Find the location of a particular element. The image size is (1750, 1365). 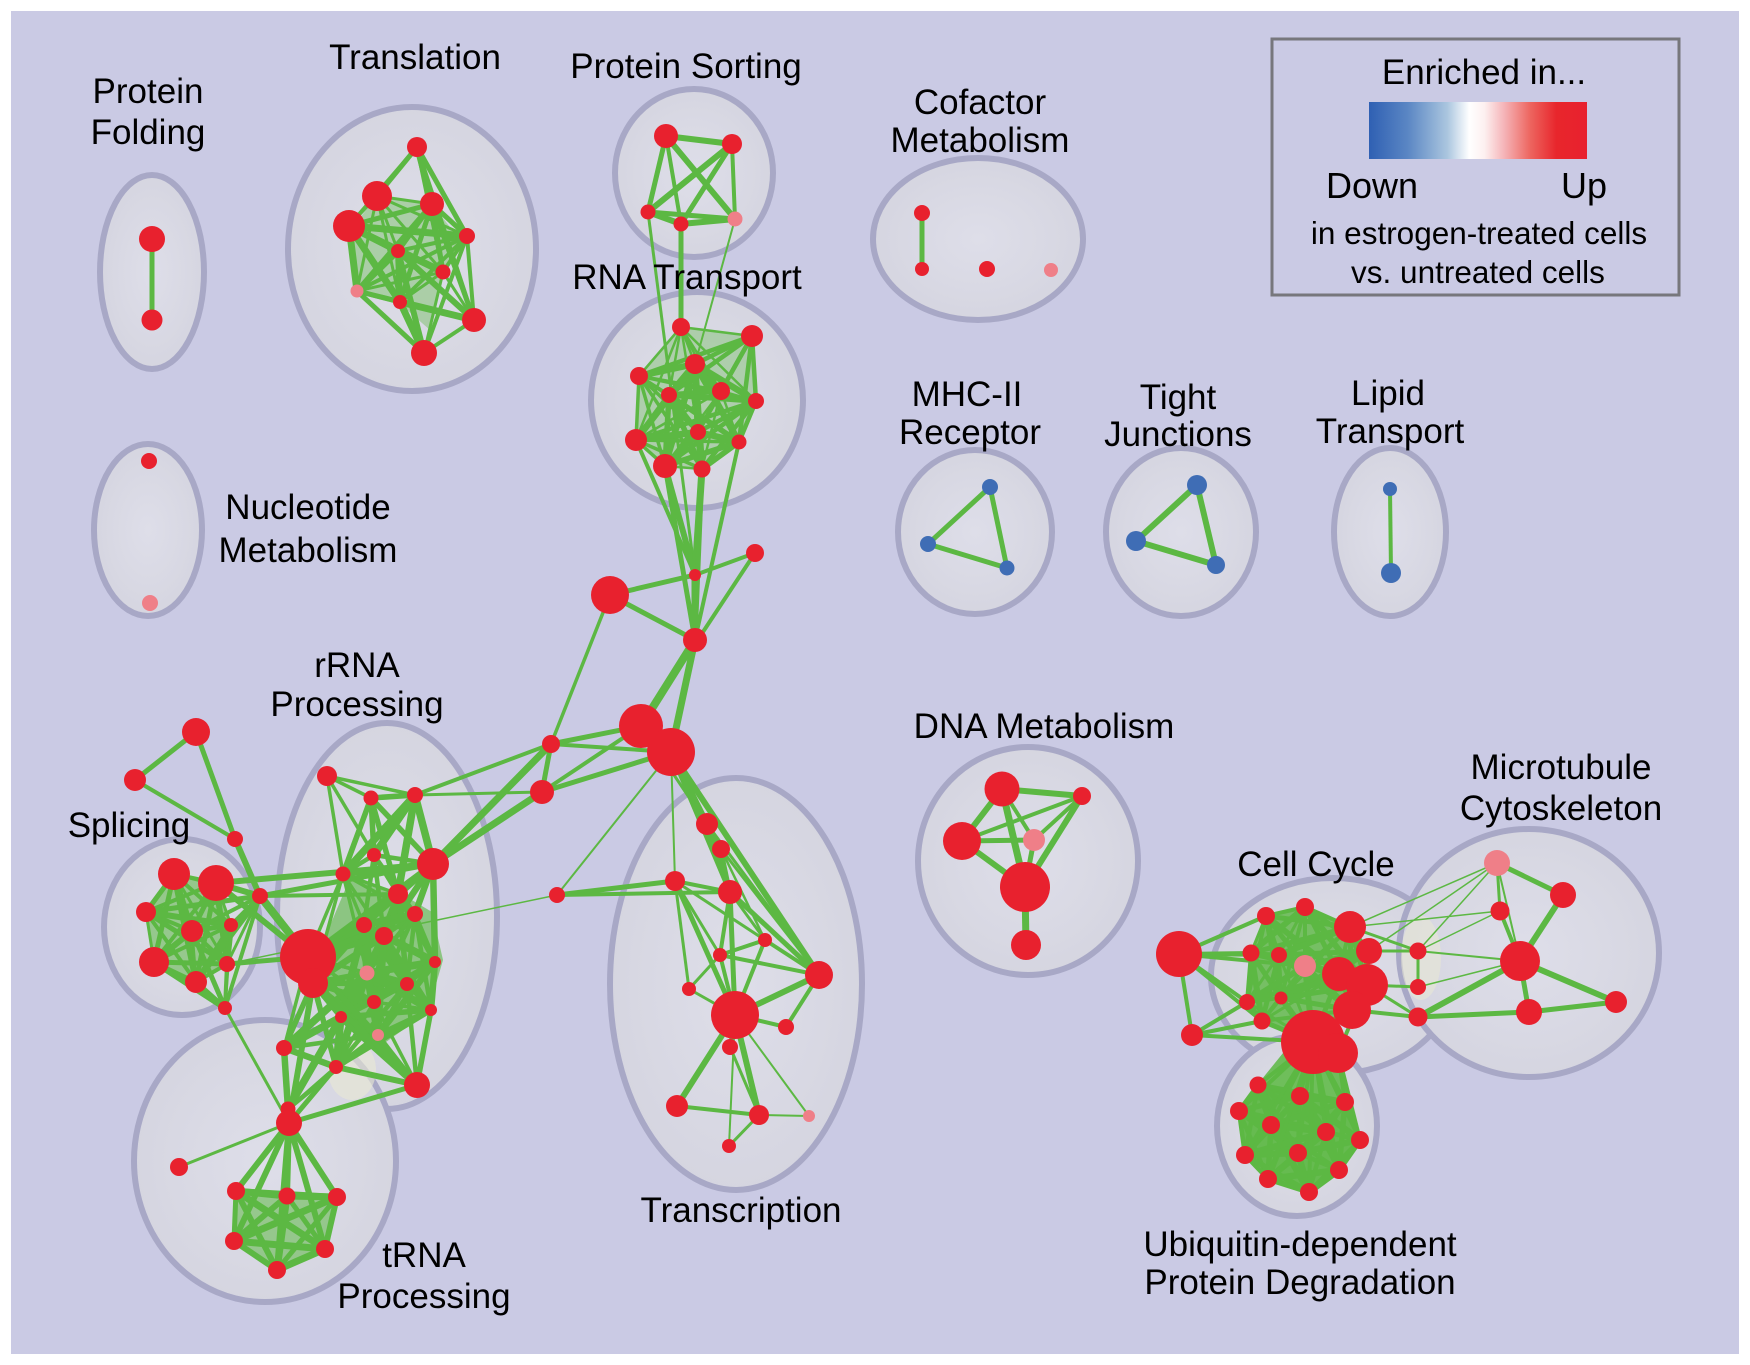

svg-text: Transport is located at coordinates (1390, 431).